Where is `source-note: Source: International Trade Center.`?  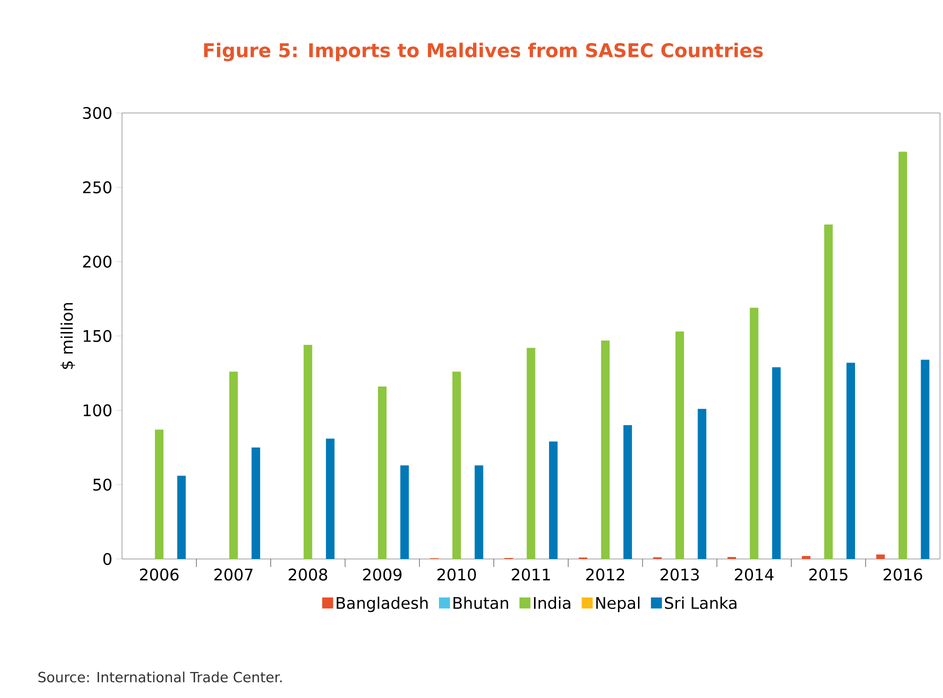 source-note: Source: International Trade Center. is located at coordinates (160, 677).